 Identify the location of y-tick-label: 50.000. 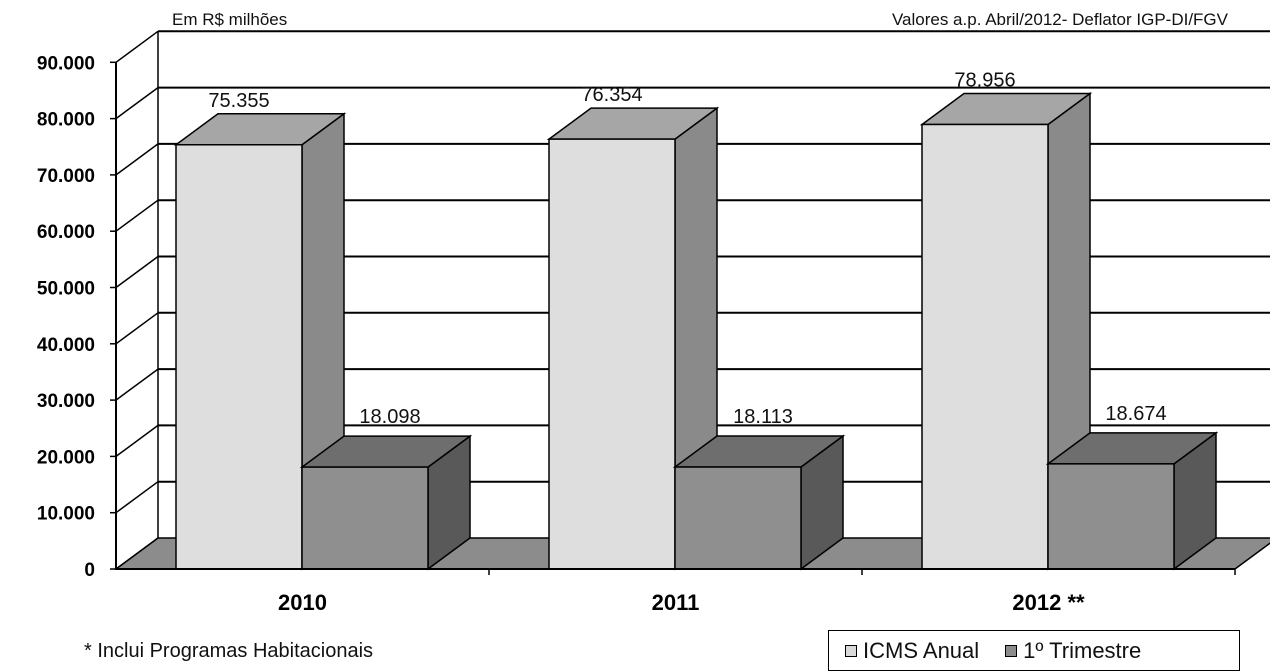
(66, 289).